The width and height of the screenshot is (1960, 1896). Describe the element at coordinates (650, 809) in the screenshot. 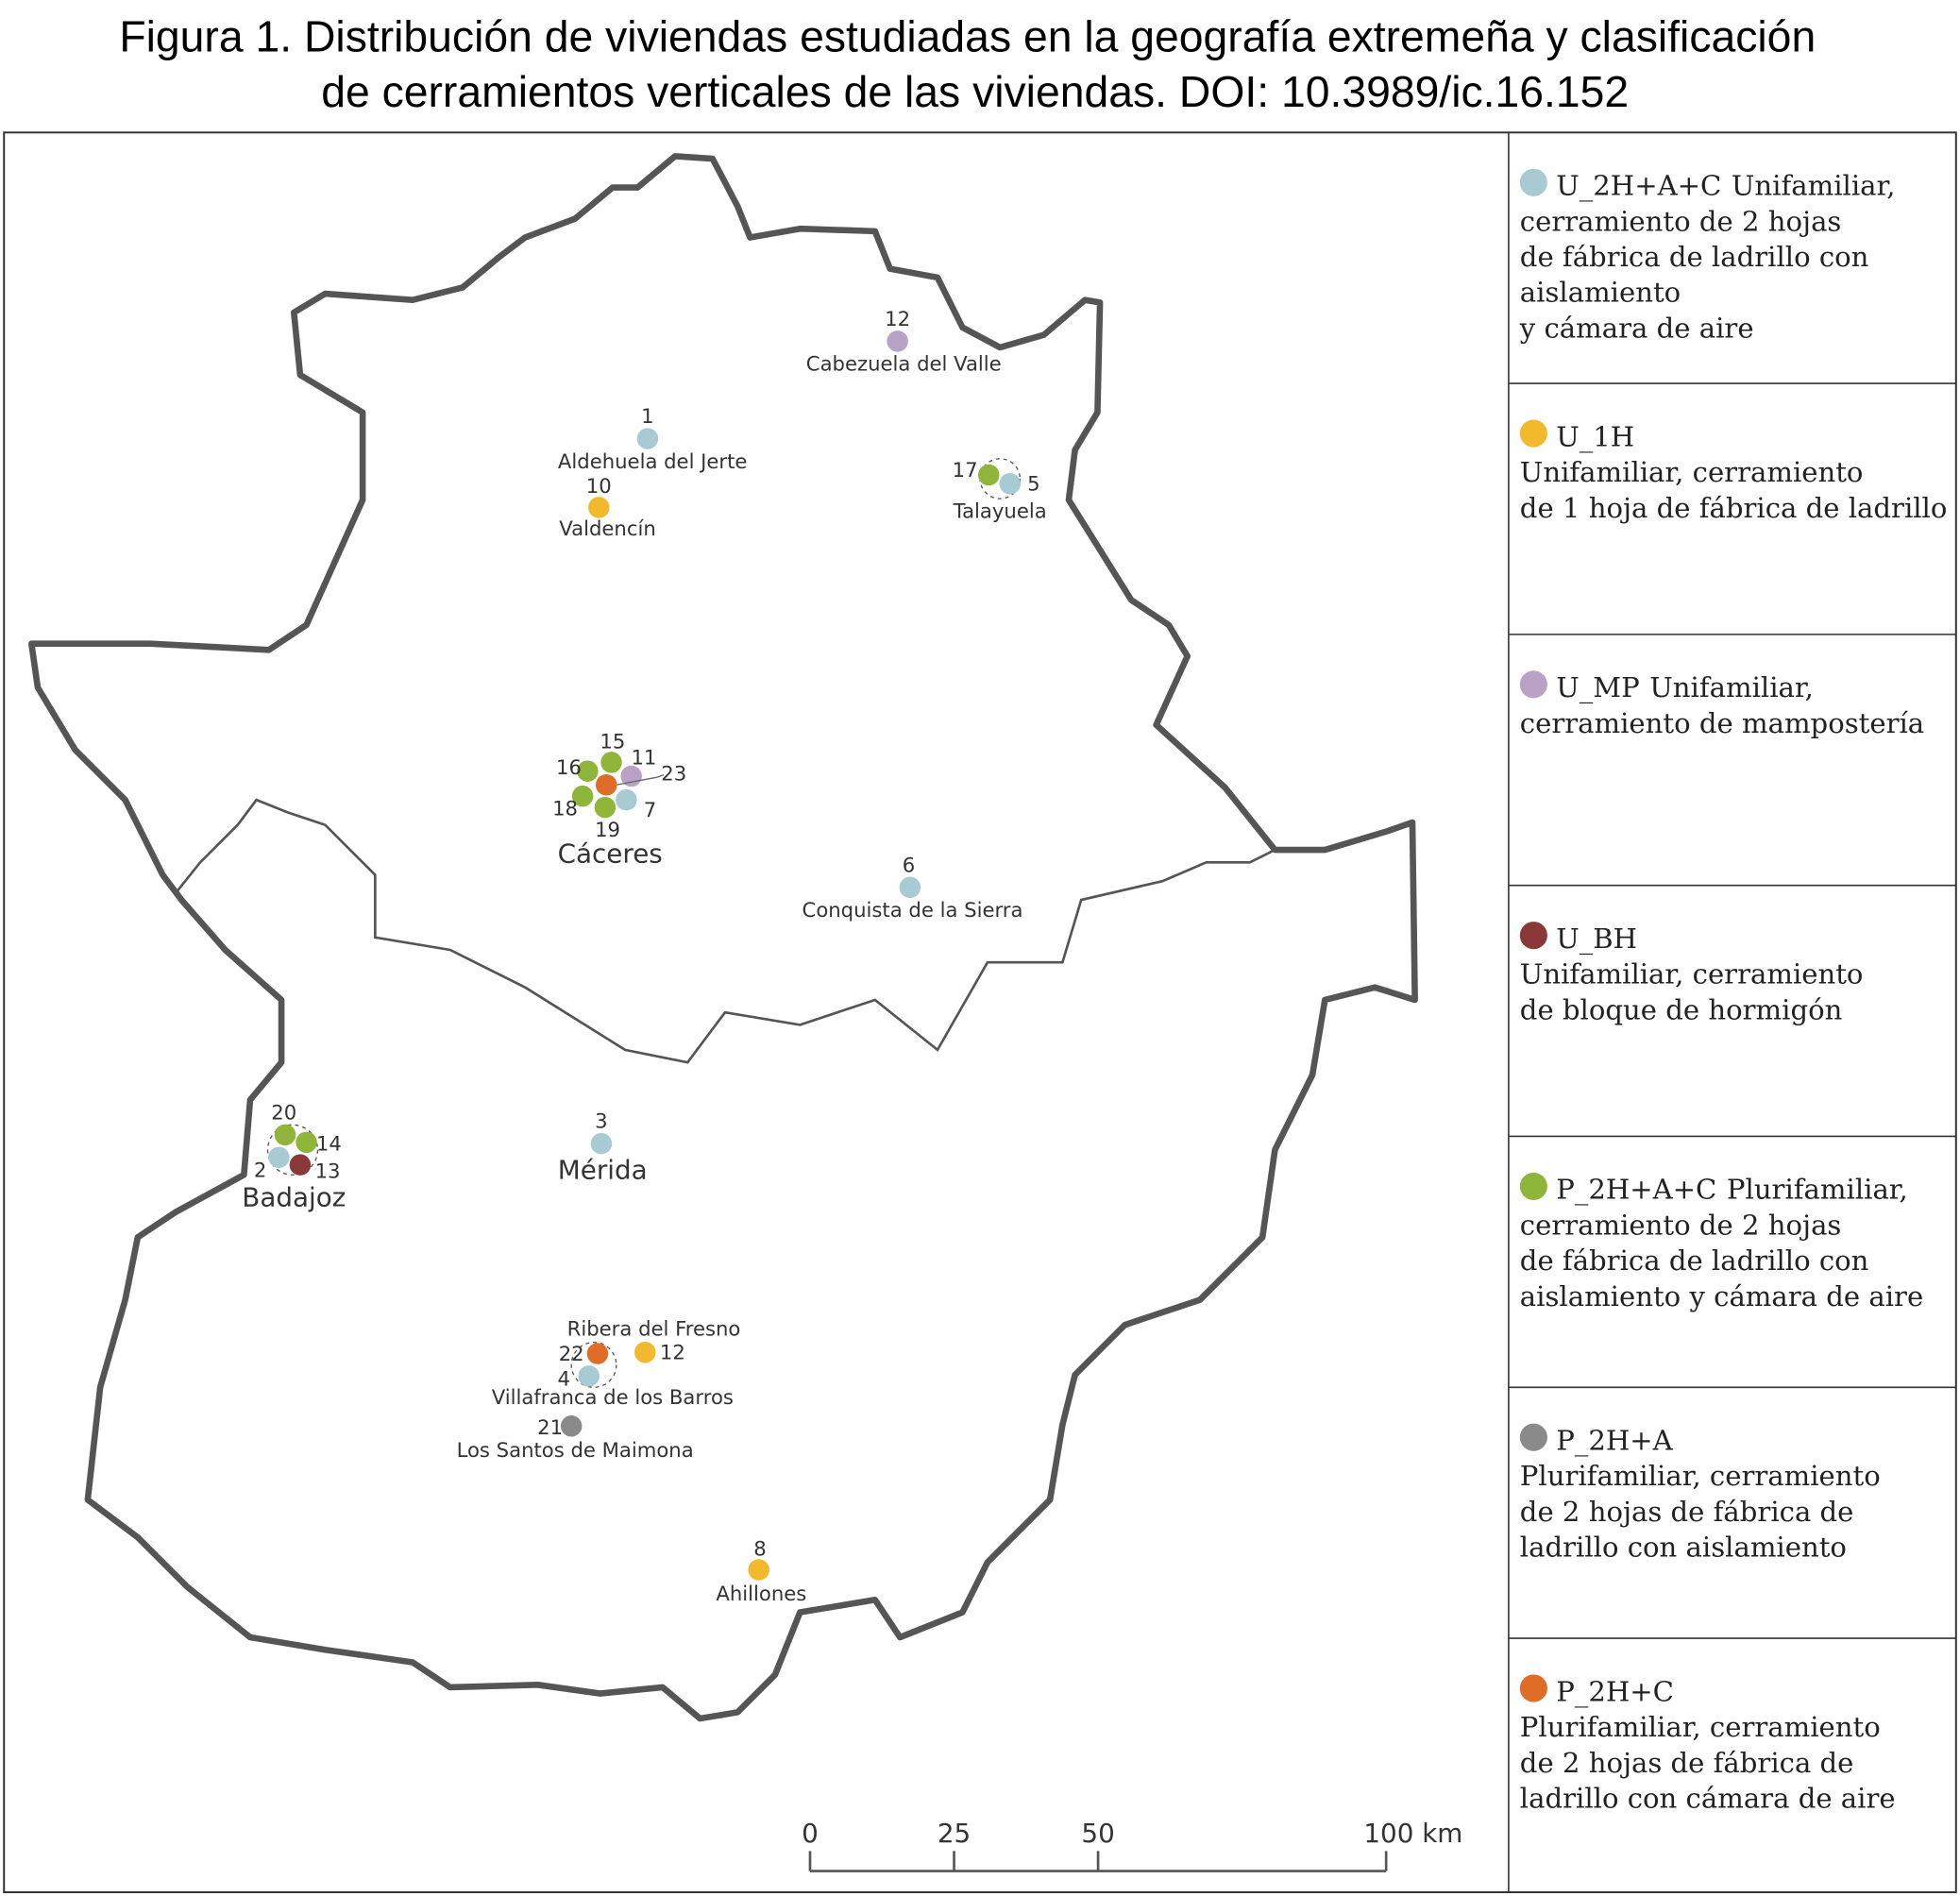

I see `site-number: 7` at that location.